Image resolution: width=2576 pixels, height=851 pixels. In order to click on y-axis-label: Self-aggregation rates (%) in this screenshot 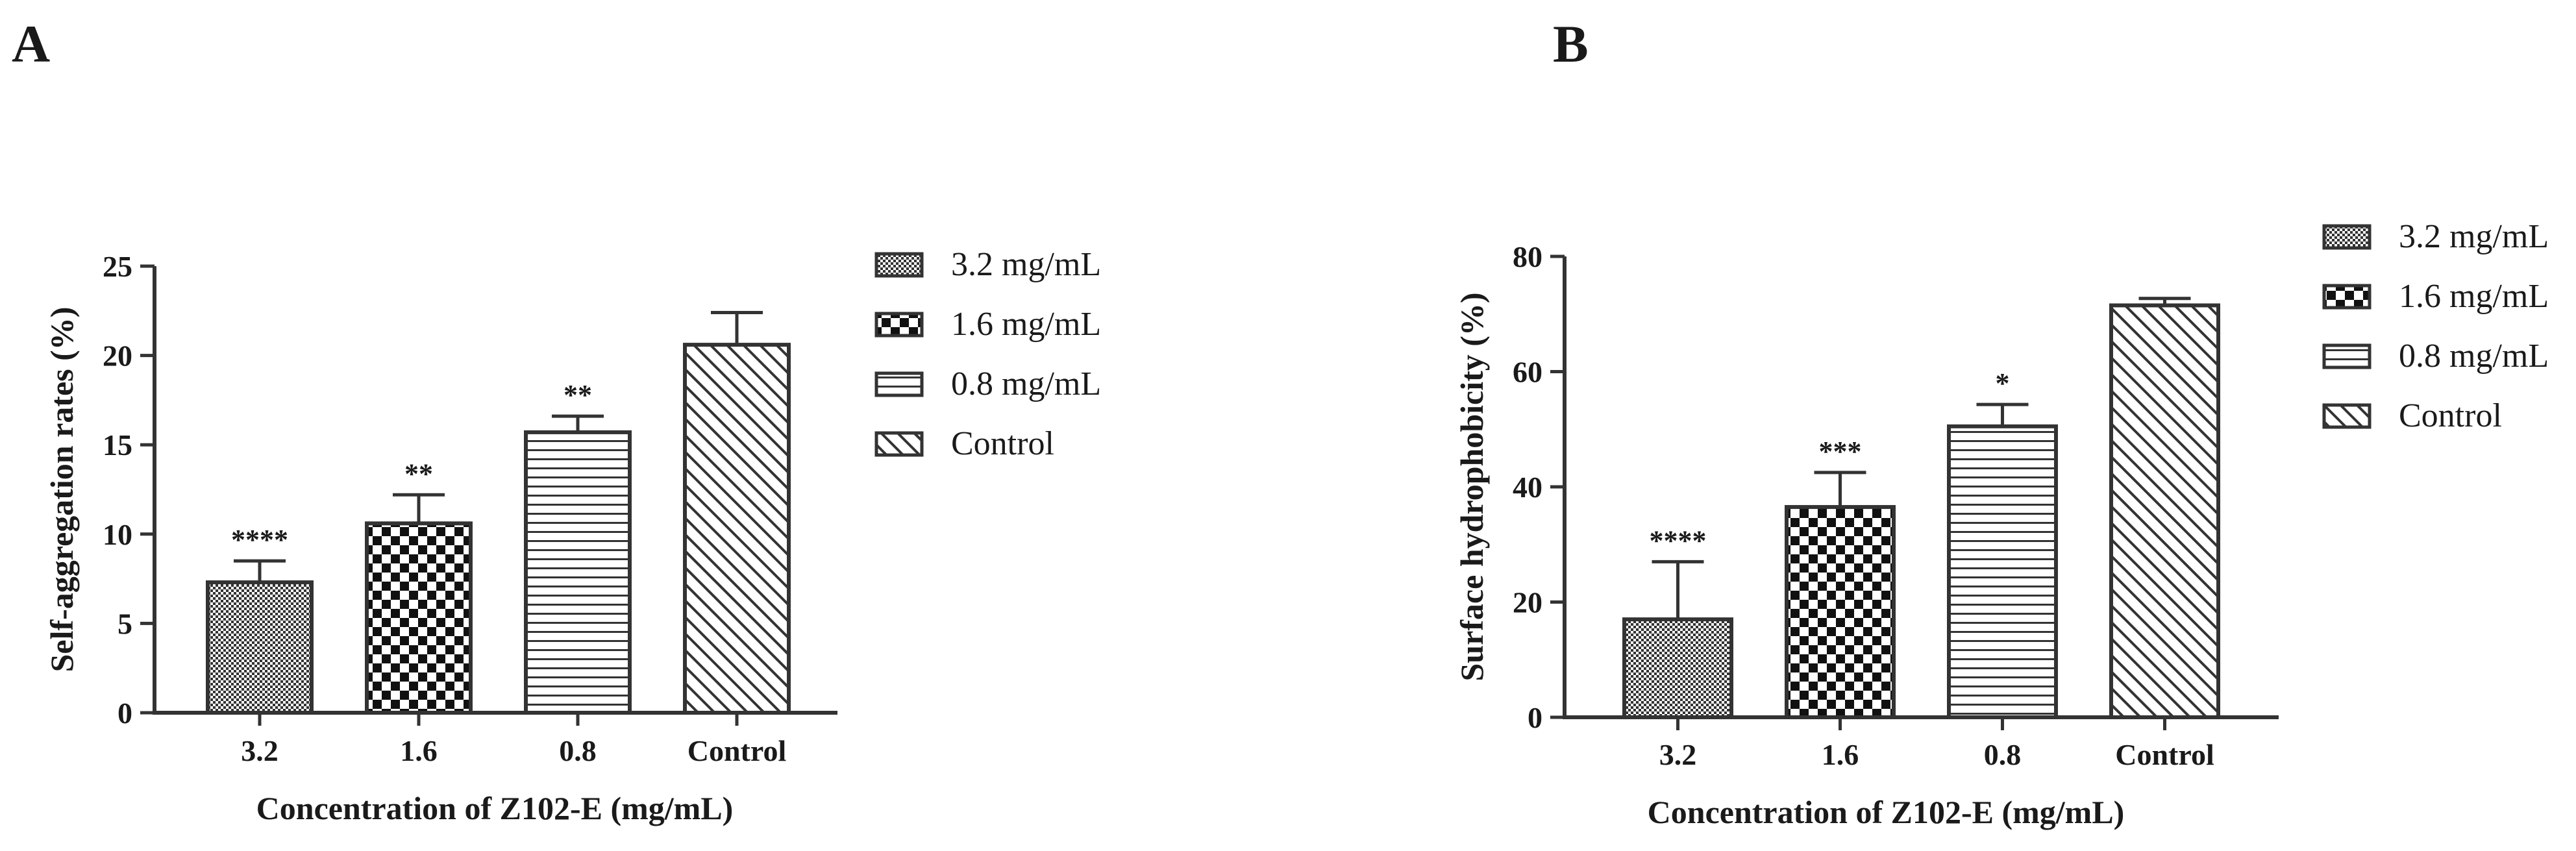, I will do `click(61, 489)`.